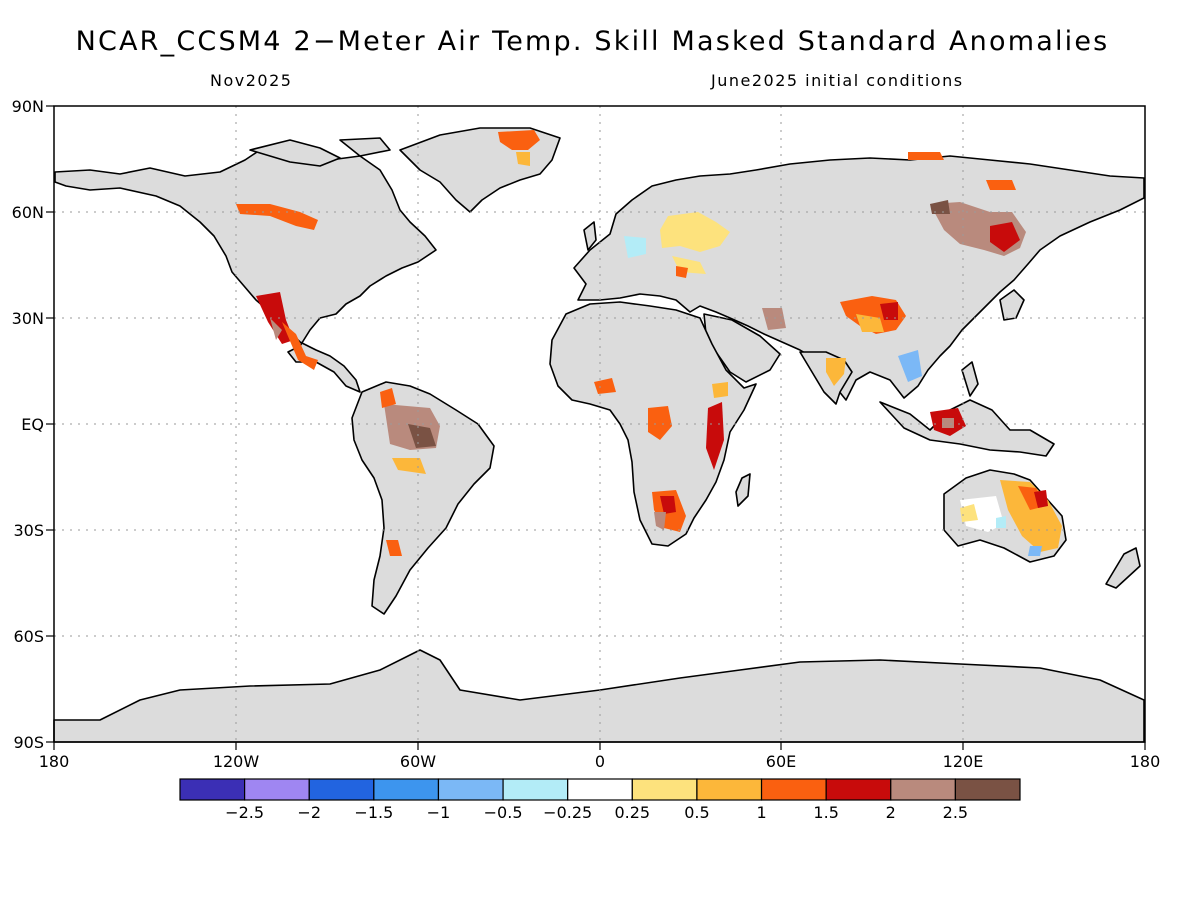 The height and width of the screenshot is (900, 1200). Describe the element at coordinates (635, 247) in the screenshot. I see `anomaly-west-europe` at that location.